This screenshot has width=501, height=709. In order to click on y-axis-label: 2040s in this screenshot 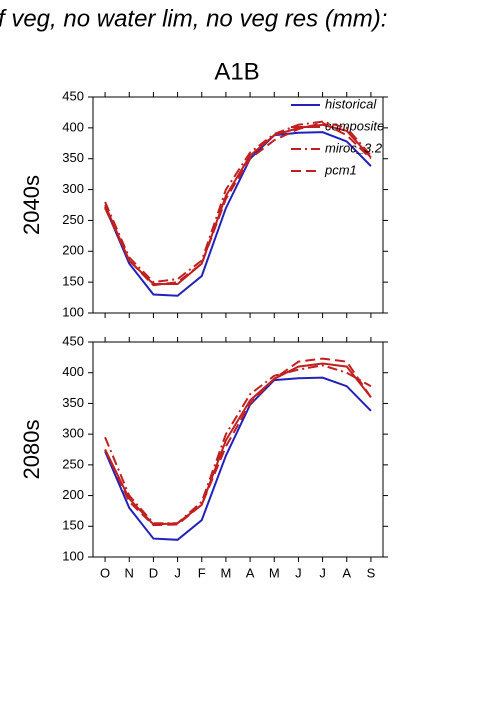, I will do `click(31, 205)`.